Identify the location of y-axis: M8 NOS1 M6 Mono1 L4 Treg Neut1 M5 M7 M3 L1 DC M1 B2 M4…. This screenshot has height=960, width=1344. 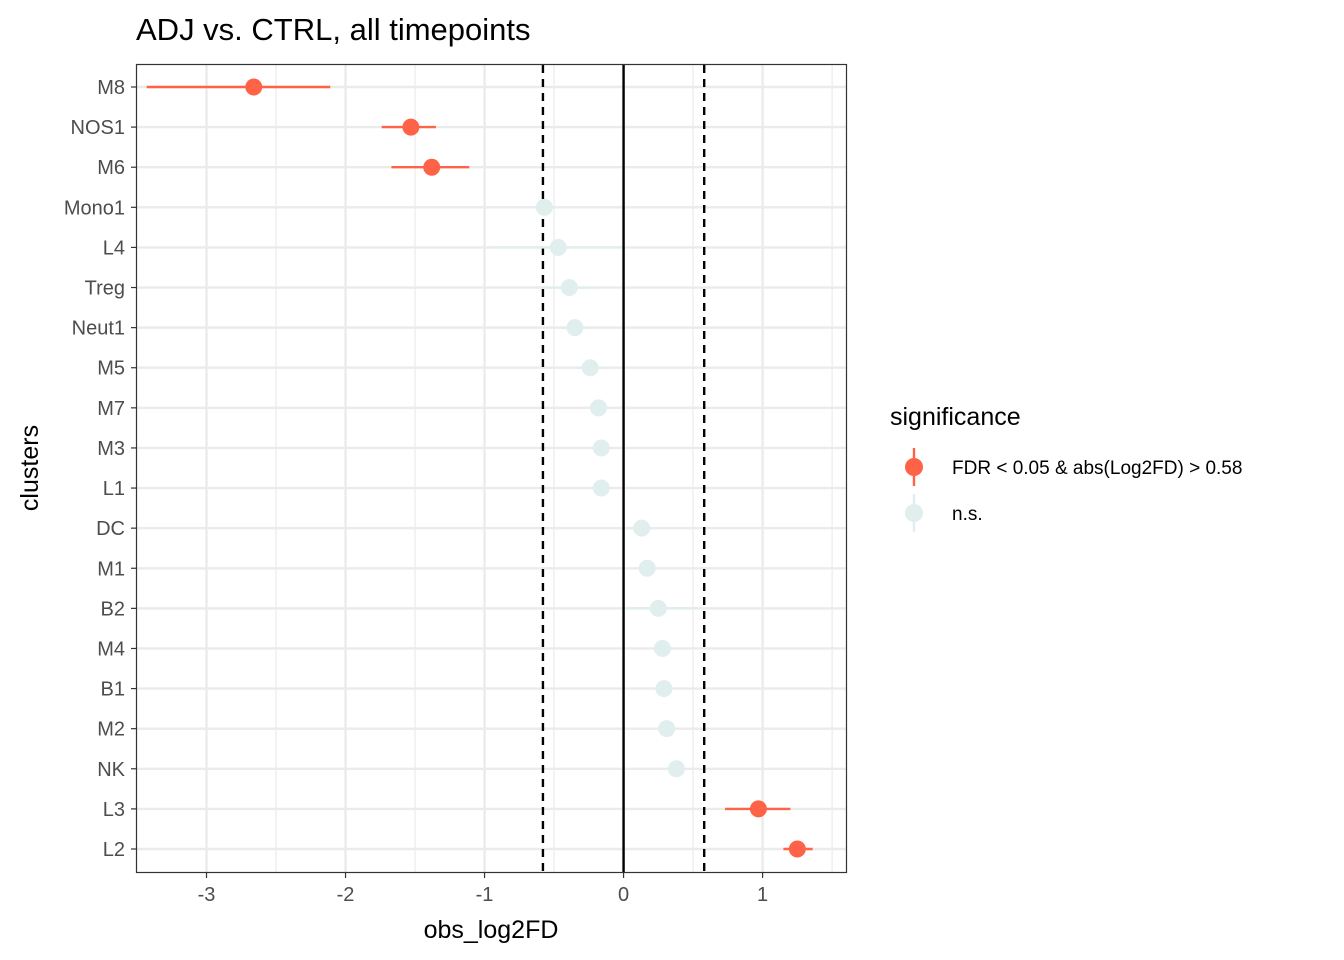
(100, 469).